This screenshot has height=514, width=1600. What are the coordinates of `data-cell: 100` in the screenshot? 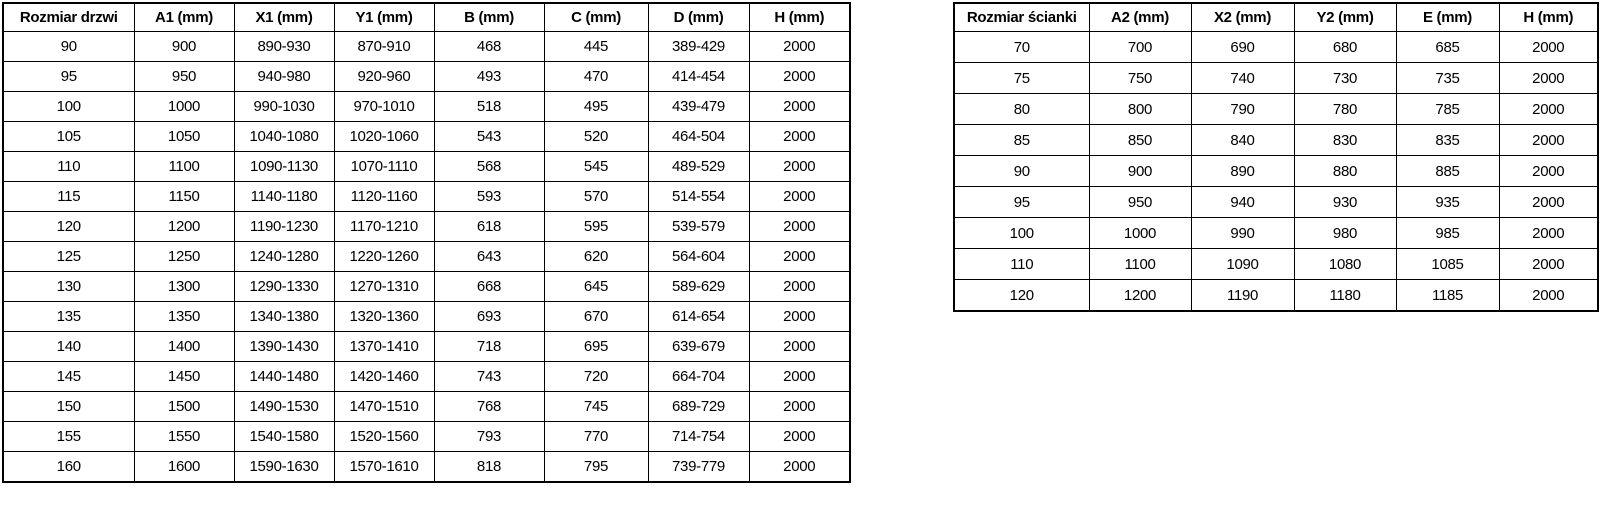 It's located at (1021, 233).